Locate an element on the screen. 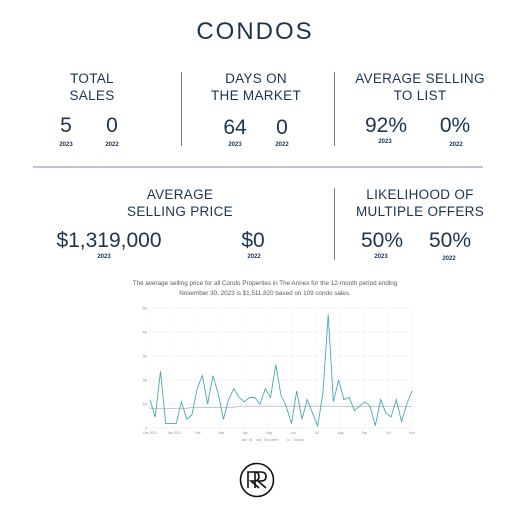 The height and width of the screenshot is (510, 510). chart-x-tick-label: Jul is located at coordinates (317, 433).